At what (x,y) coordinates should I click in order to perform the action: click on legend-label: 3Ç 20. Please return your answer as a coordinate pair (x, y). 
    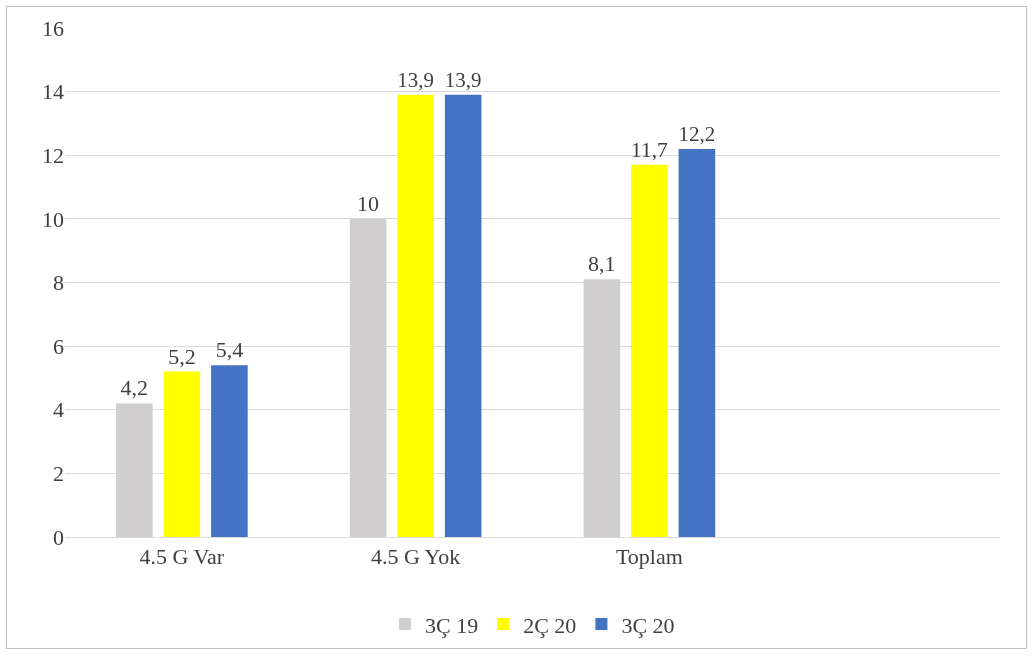
    Looking at the image, I should click on (648, 625).